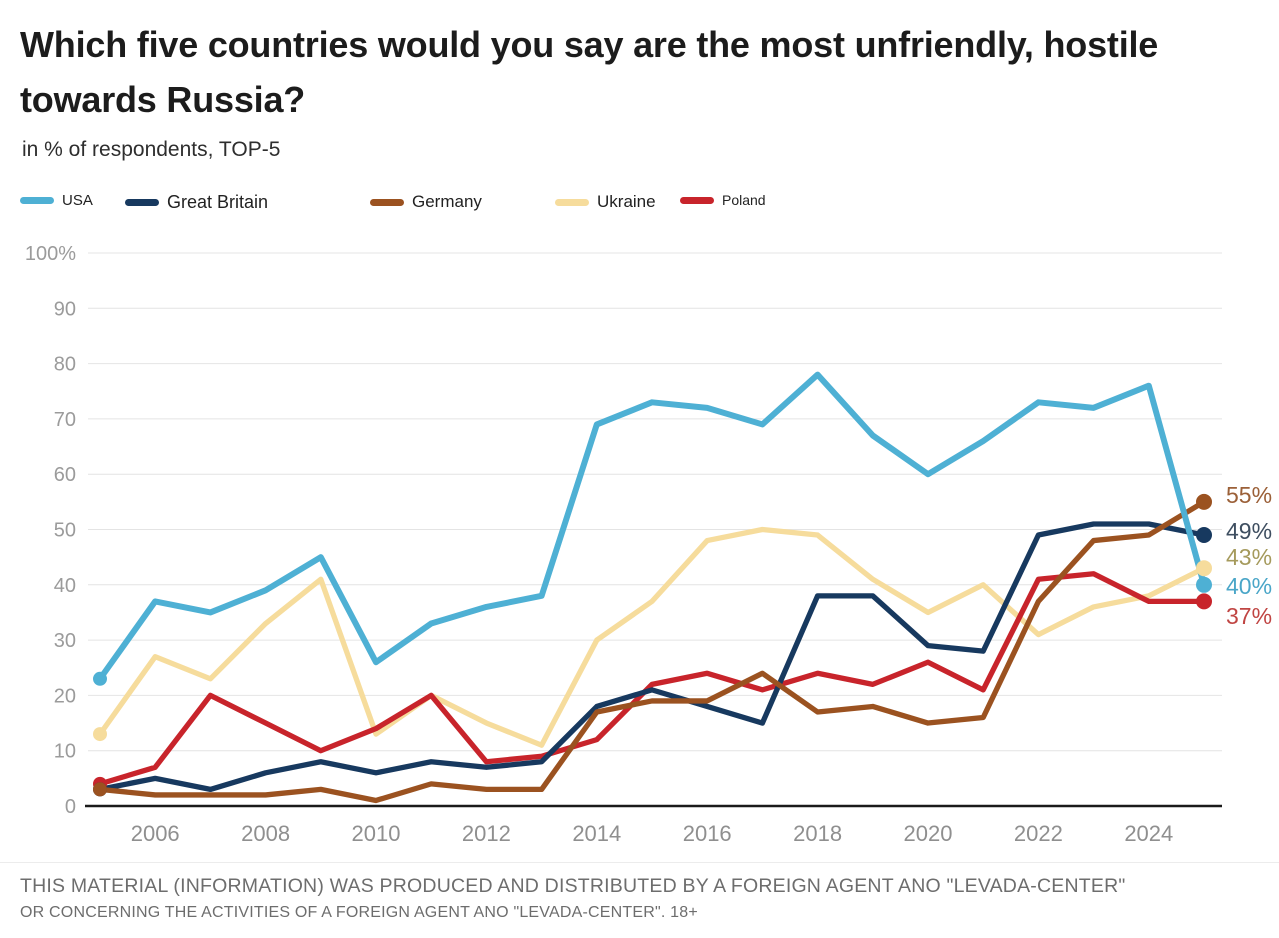 This screenshot has height=938, width=1279. What do you see at coordinates (65, 365) in the screenshot?
I see `y-tick-label: 80` at bounding box center [65, 365].